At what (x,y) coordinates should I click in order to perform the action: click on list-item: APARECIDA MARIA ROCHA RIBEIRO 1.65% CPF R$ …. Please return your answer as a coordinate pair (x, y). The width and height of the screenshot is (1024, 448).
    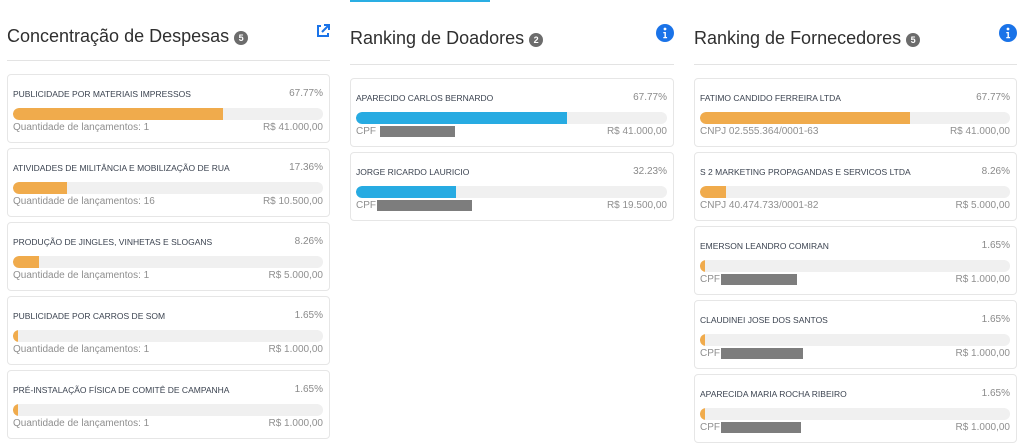
    Looking at the image, I should click on (855, 408).